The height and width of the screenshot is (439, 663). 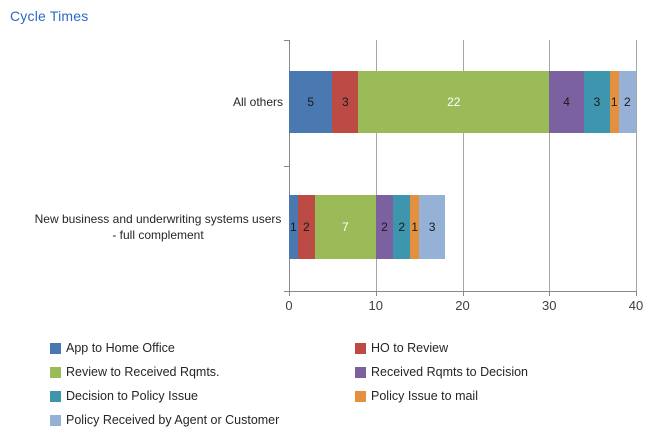 I want to click on legend-label: Review to Received Rqmts., so click(x=143, y=372).